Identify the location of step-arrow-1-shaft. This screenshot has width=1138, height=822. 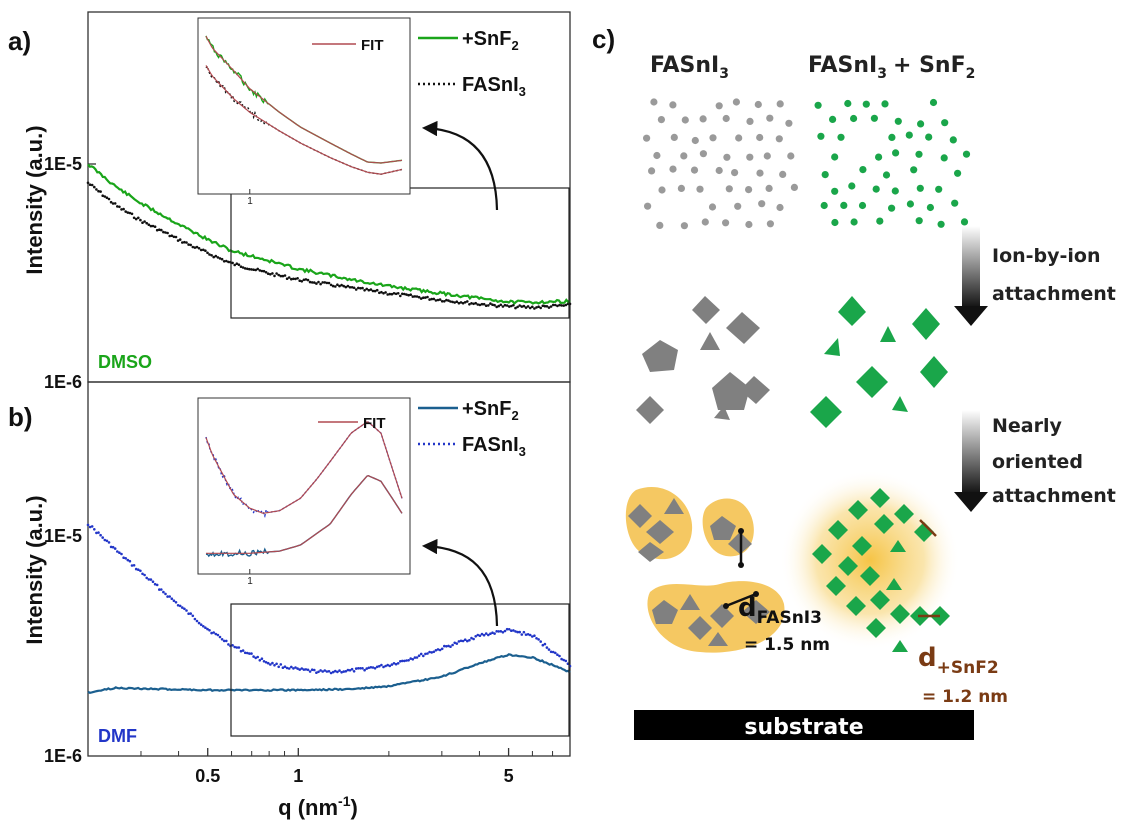
(971, 267).